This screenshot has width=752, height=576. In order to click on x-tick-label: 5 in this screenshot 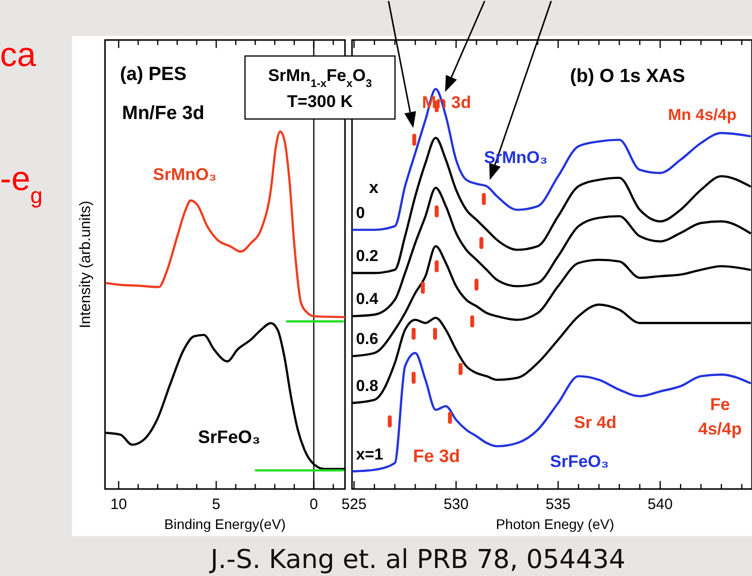, I will do `click(216, 504)`.